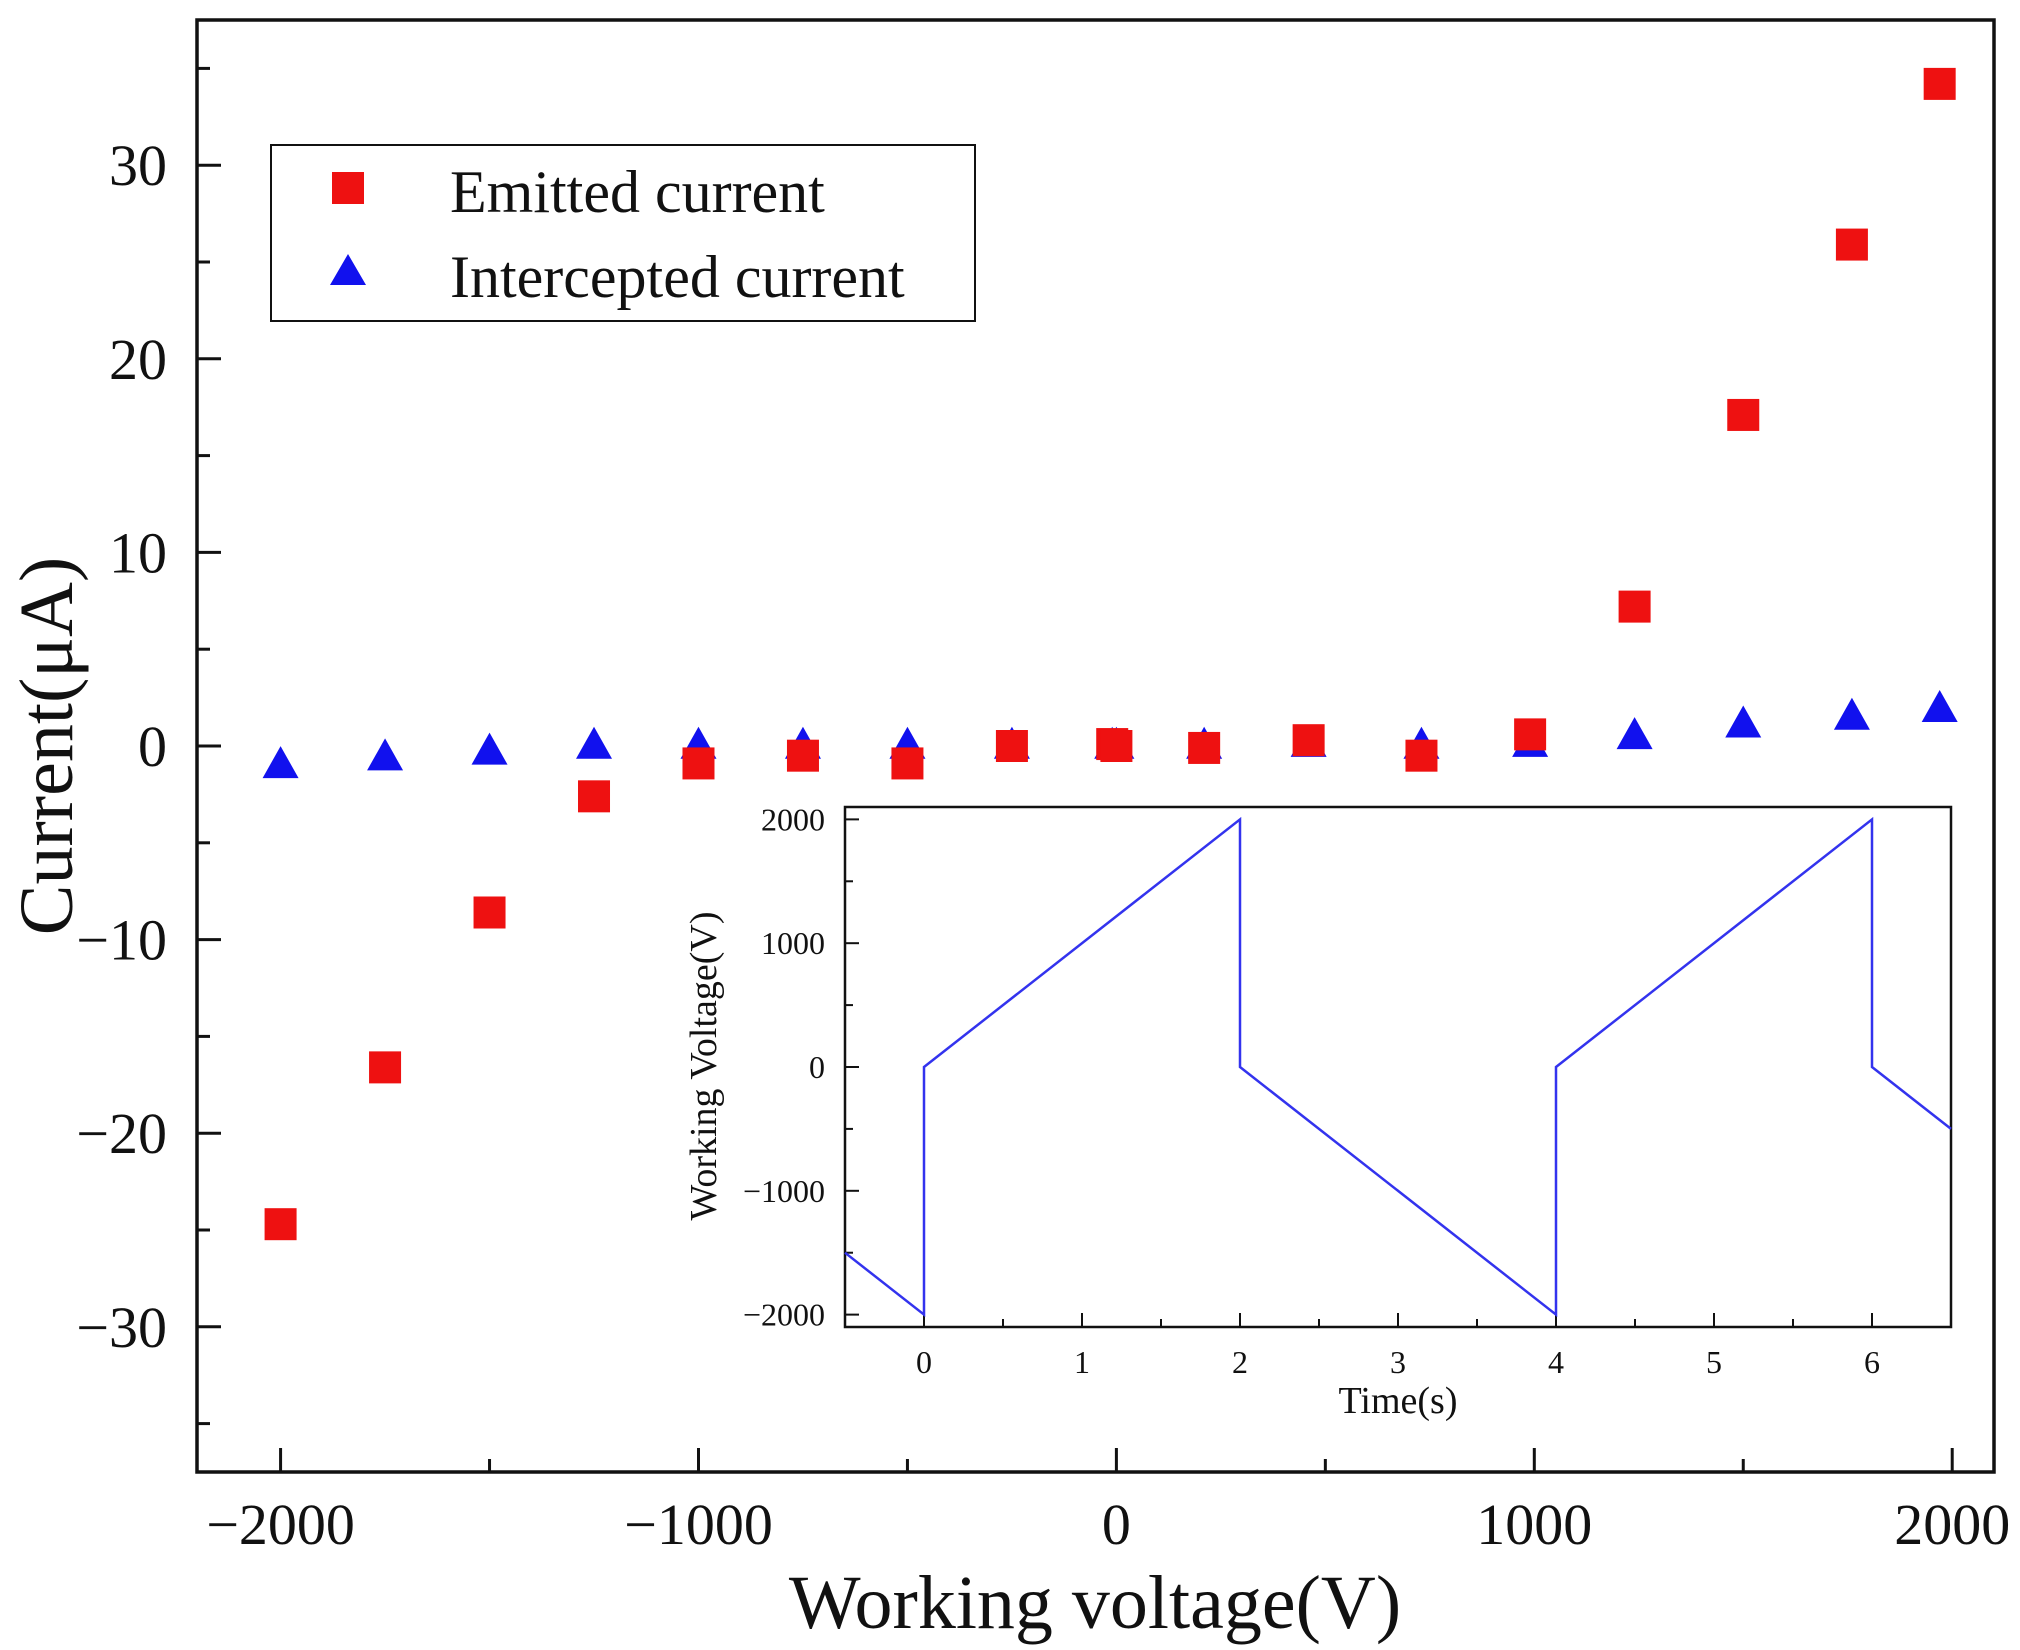  Describe the element at coordinates (280, 1524) in the screenshot. I see `main-x-tick-label: −2000` at that location.